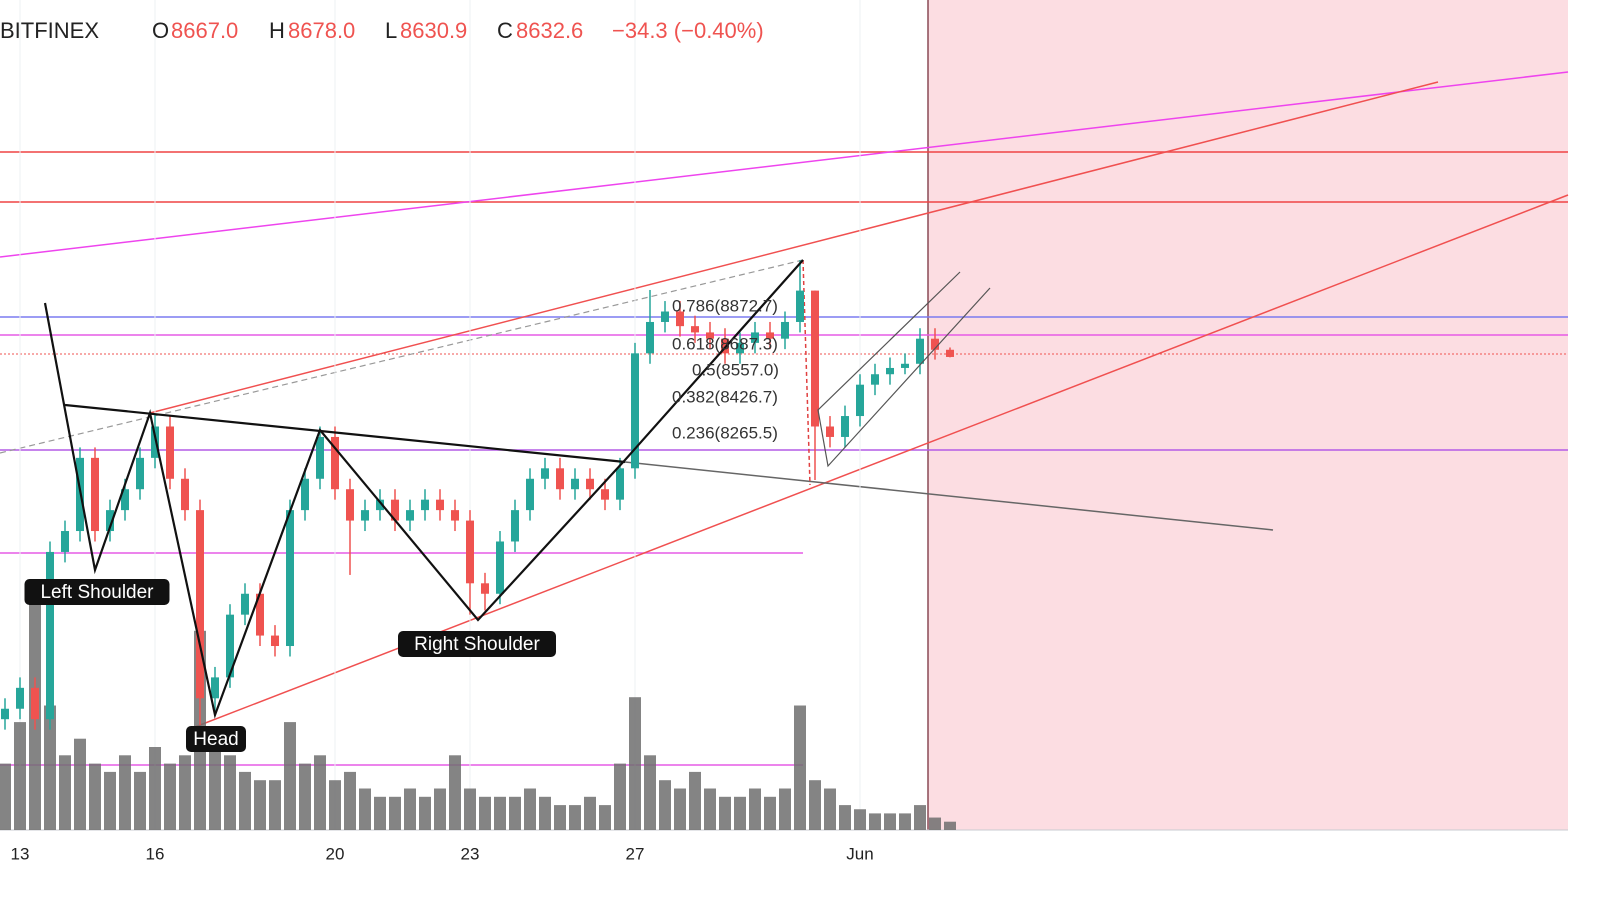  What do you see at coordinates (688, 30) in the screenshot?
I see `header-change: −34.3 (−0.40%)` at bounding box center [688, 30].